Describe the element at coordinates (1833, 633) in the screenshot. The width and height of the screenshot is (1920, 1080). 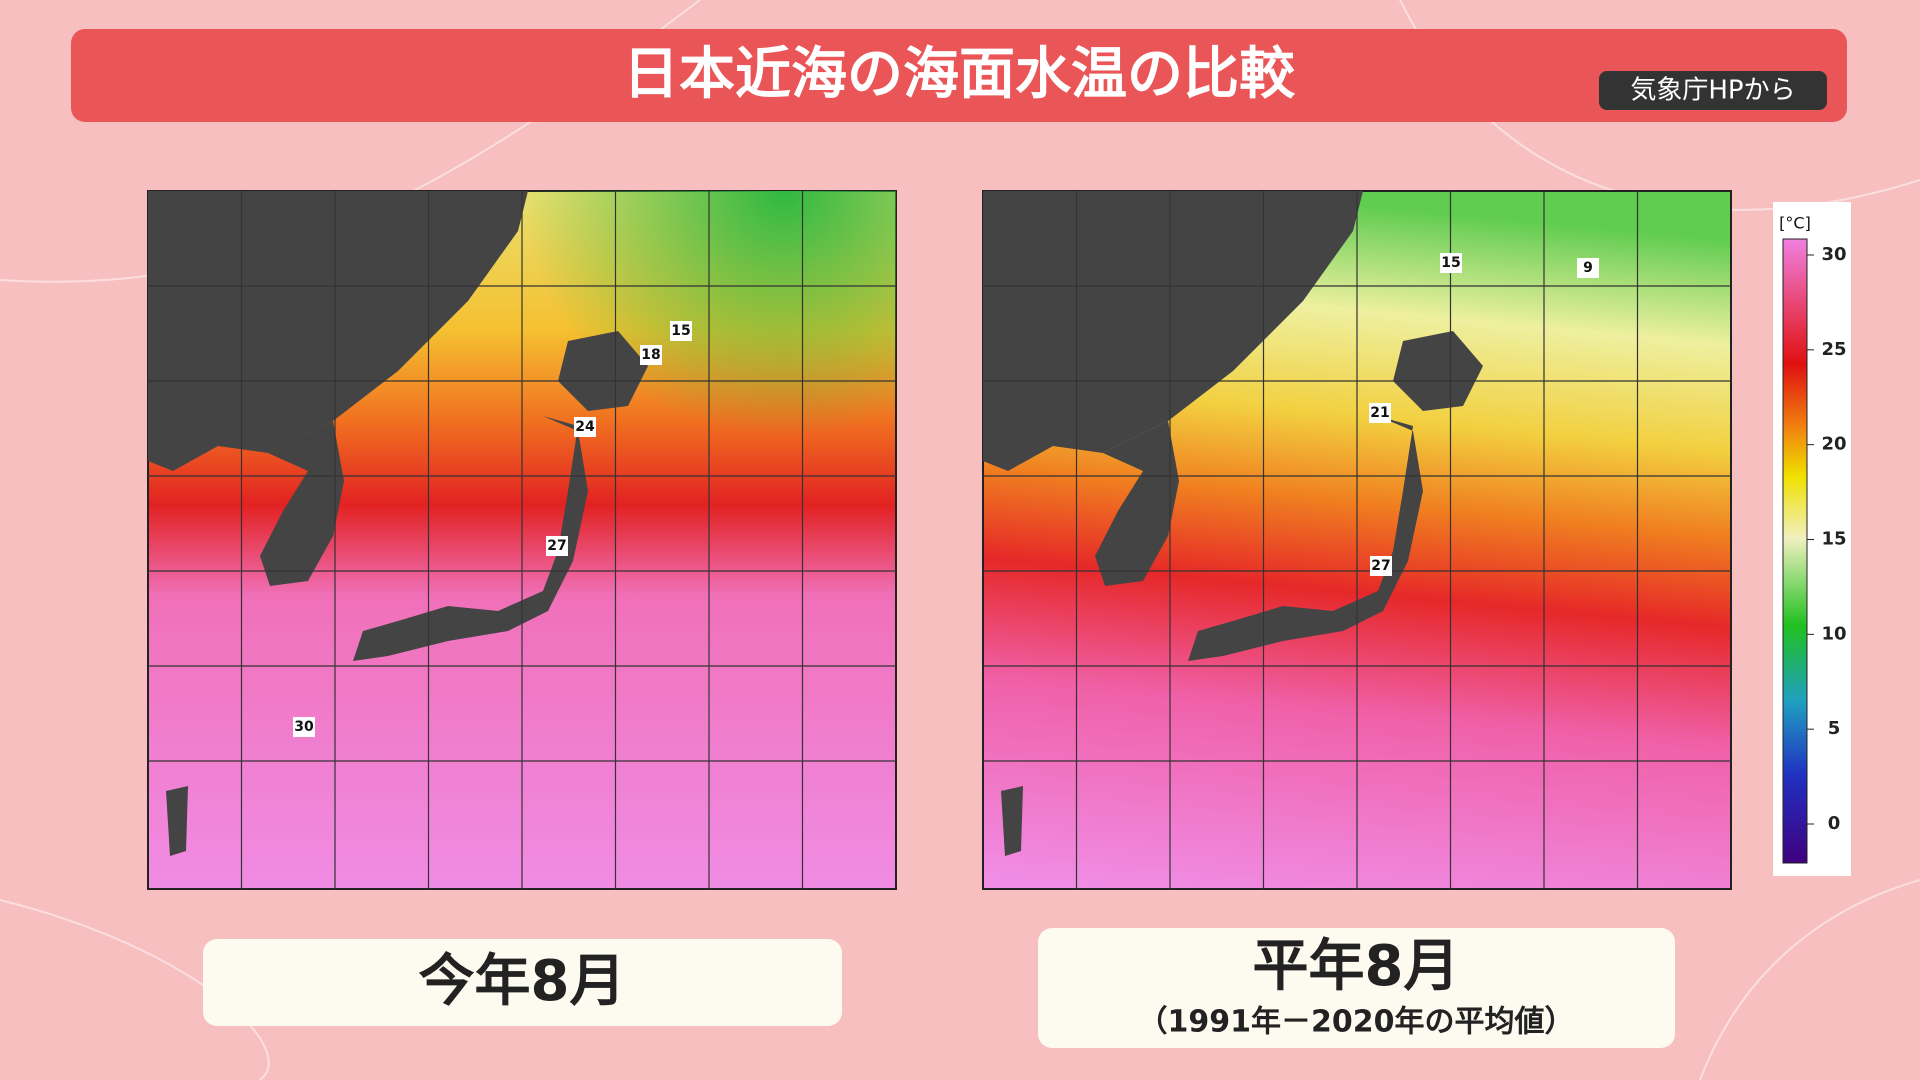
I see `colorbar-tick-label: 10` at that location.